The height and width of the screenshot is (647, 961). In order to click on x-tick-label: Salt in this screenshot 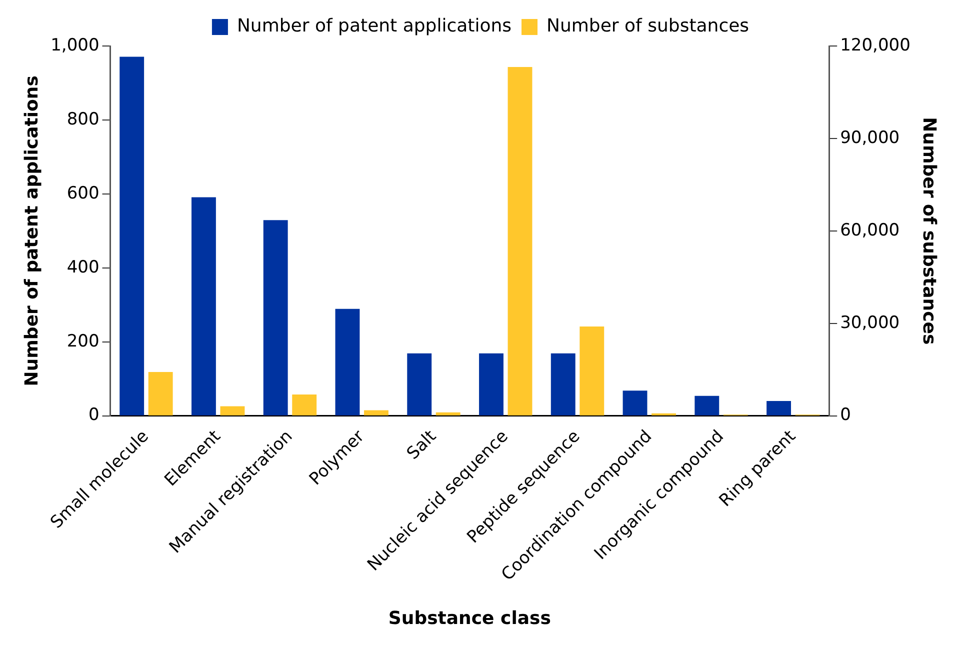, I will do `click(422, 445)`.